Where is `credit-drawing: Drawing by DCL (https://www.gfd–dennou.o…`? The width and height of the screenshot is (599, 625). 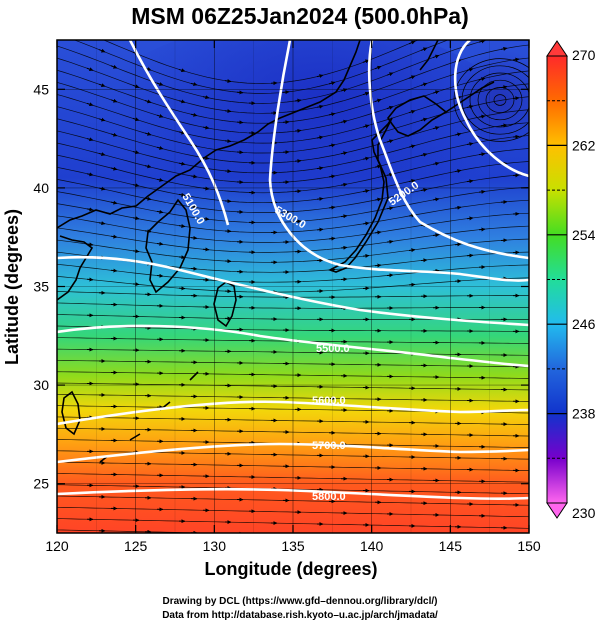 credit-drawing: Drawing by DCL (https://www.gfd–dennou.o… is located at coordinates (299, 601).